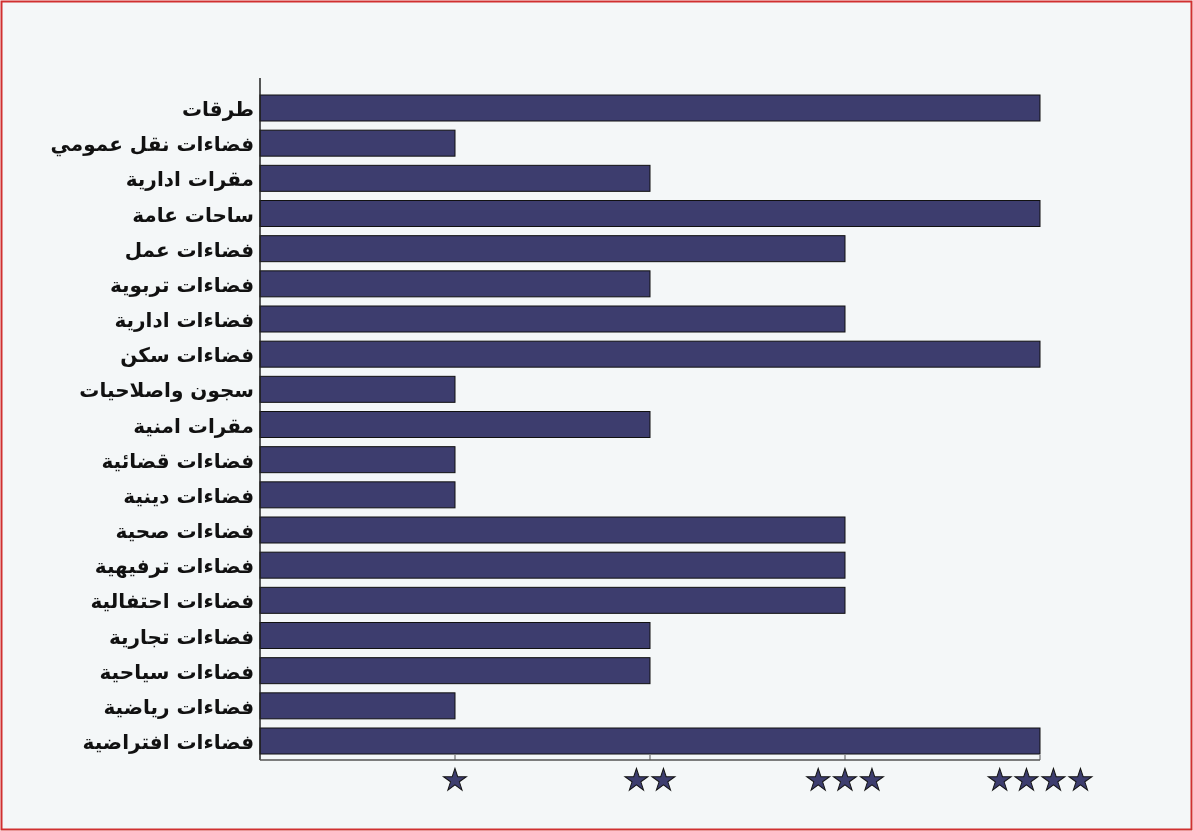 Image resolution: width=1193 pixels, height=831 pixels. What do you see at coordinates (193, 214) in the screenshot?
I see `y-tick-label: ساحات عامة` at bounding box center [193, 214].